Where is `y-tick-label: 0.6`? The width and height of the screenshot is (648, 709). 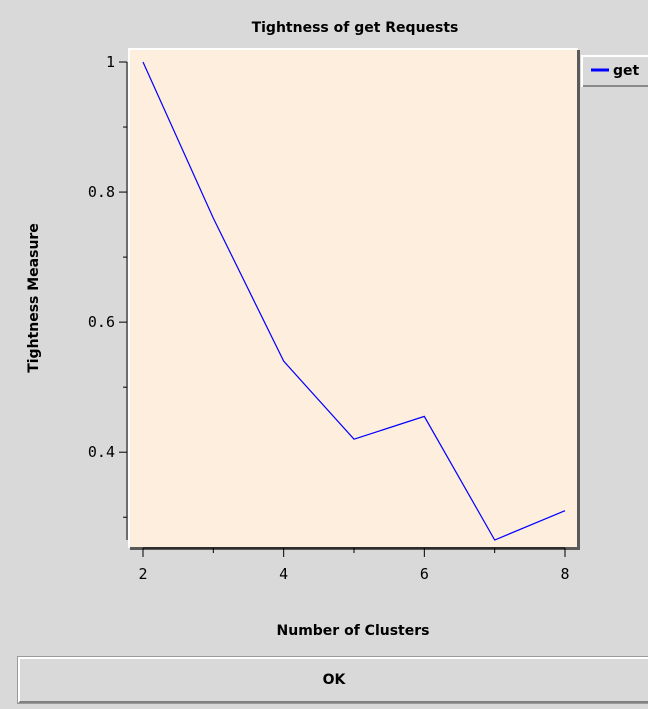 y-tick-label: 0.6 is located at coordinates (101, 322).